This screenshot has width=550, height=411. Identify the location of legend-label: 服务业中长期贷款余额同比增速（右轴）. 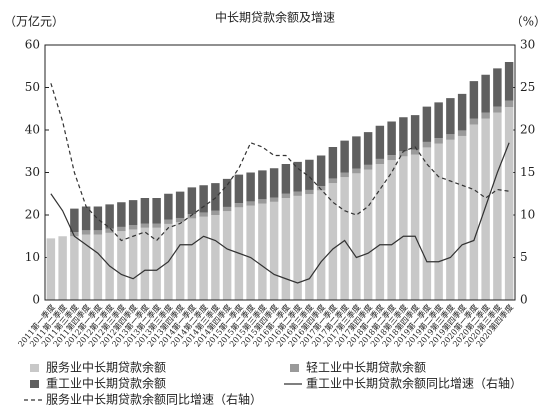
(154, 399).